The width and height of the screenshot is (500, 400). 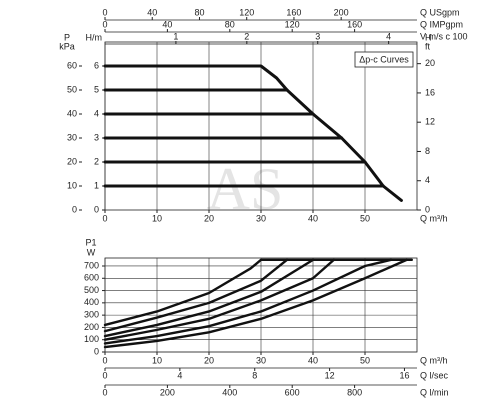 What do you see at coordinates (91, 290) in the screenshot?
I see `y-tick-label: 500` at bounding box center [91, 290].